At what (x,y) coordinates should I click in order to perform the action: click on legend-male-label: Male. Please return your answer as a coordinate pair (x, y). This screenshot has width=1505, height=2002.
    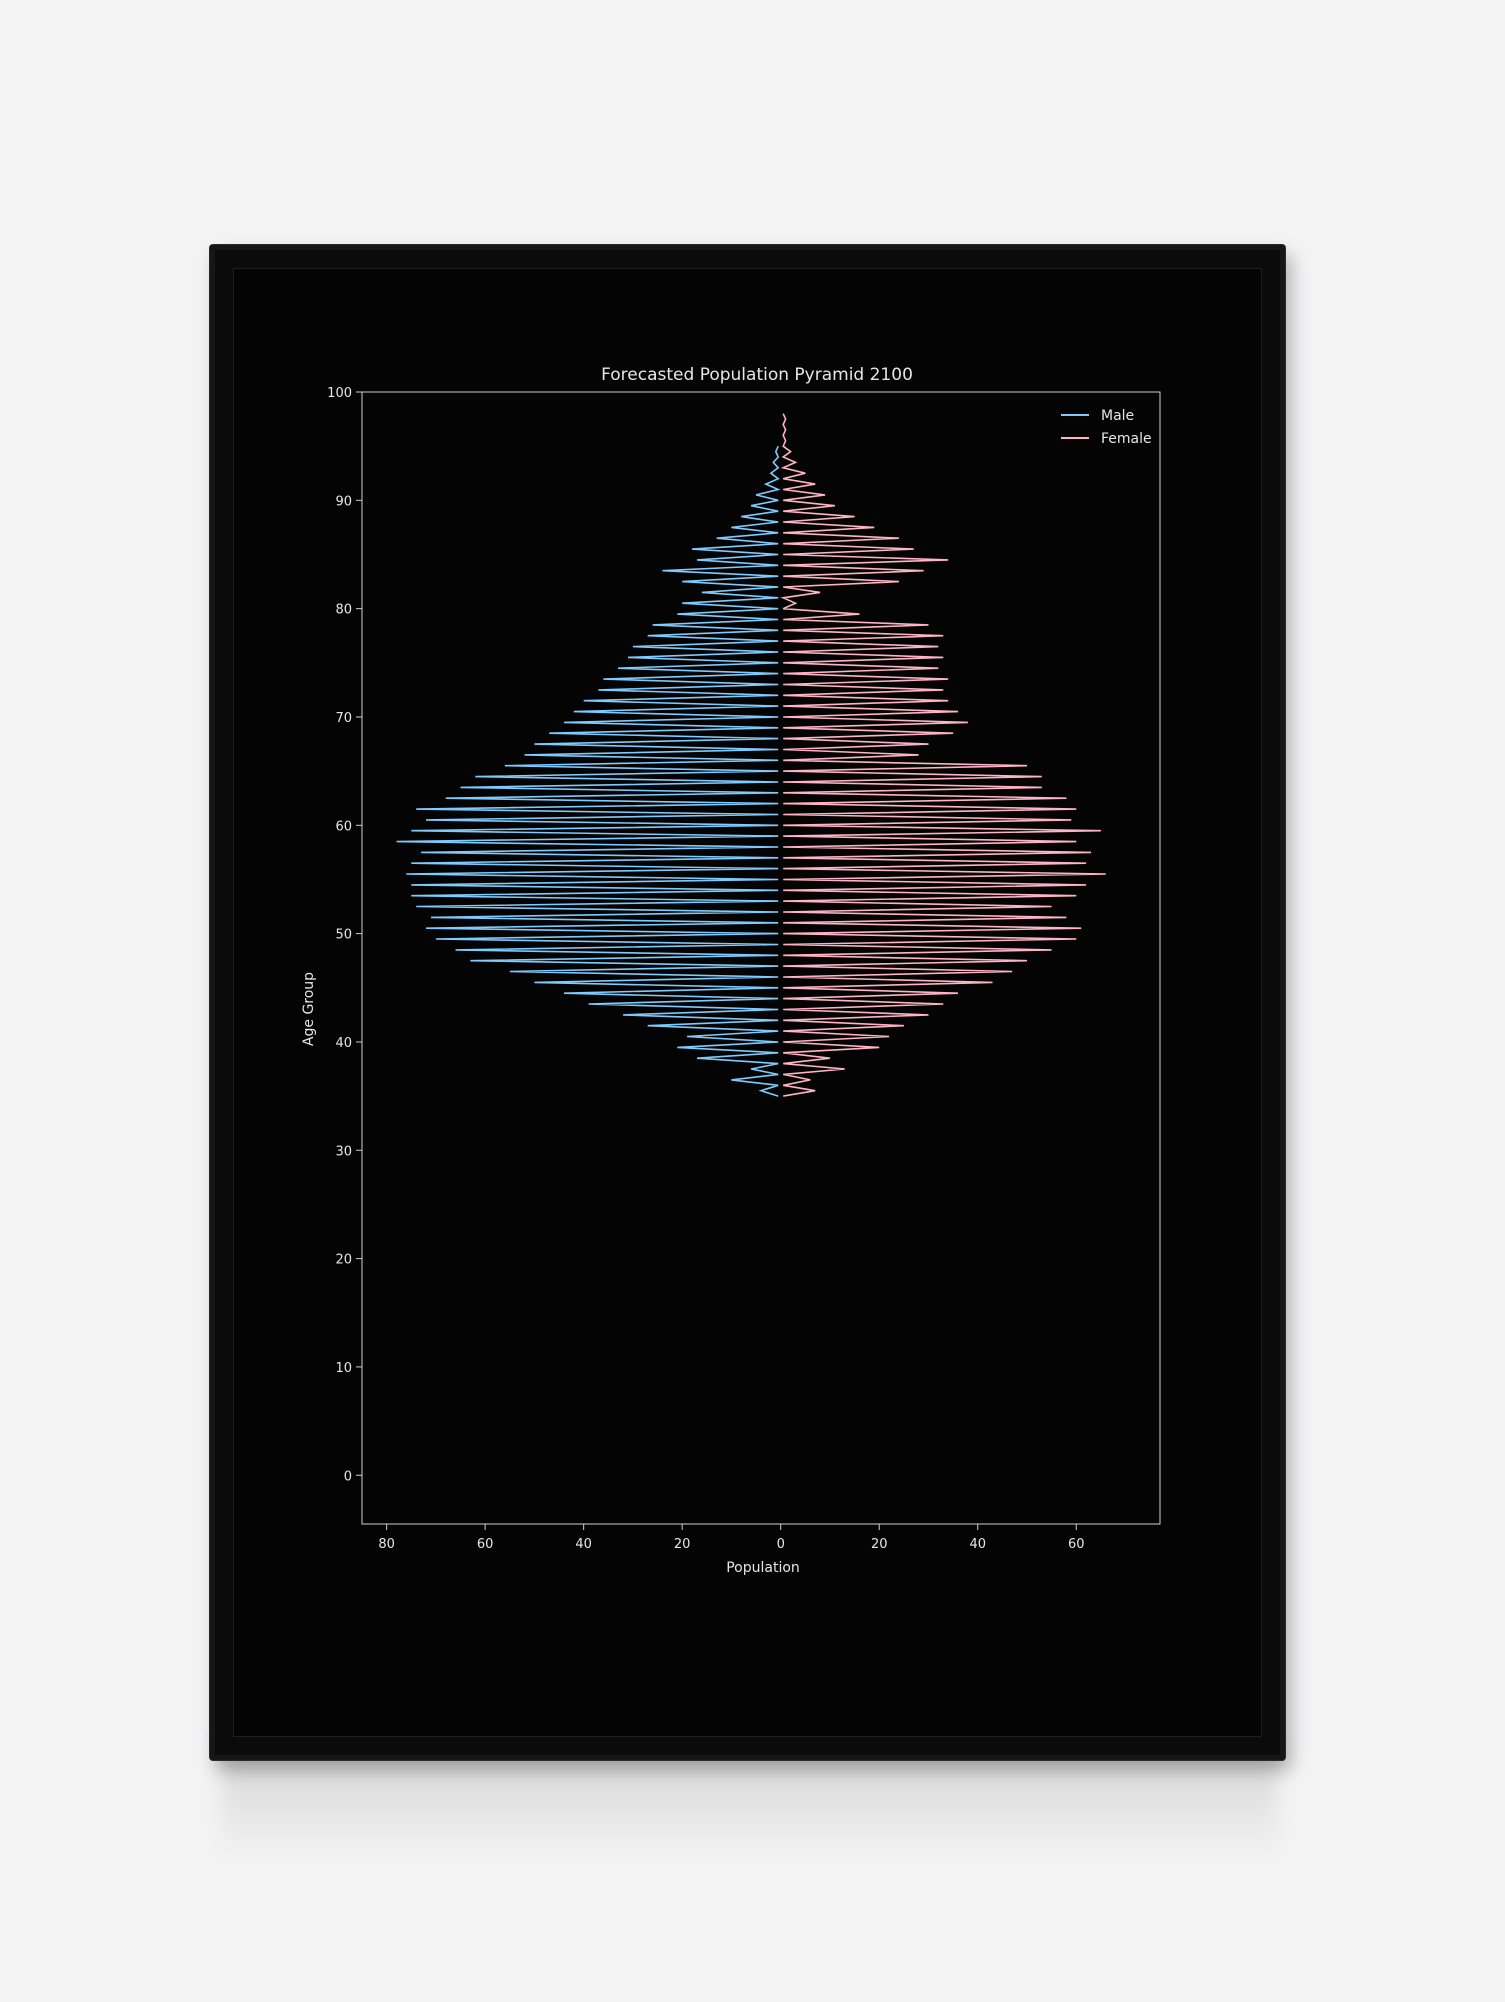
    Looking at the image, I should click on (1117, 416).